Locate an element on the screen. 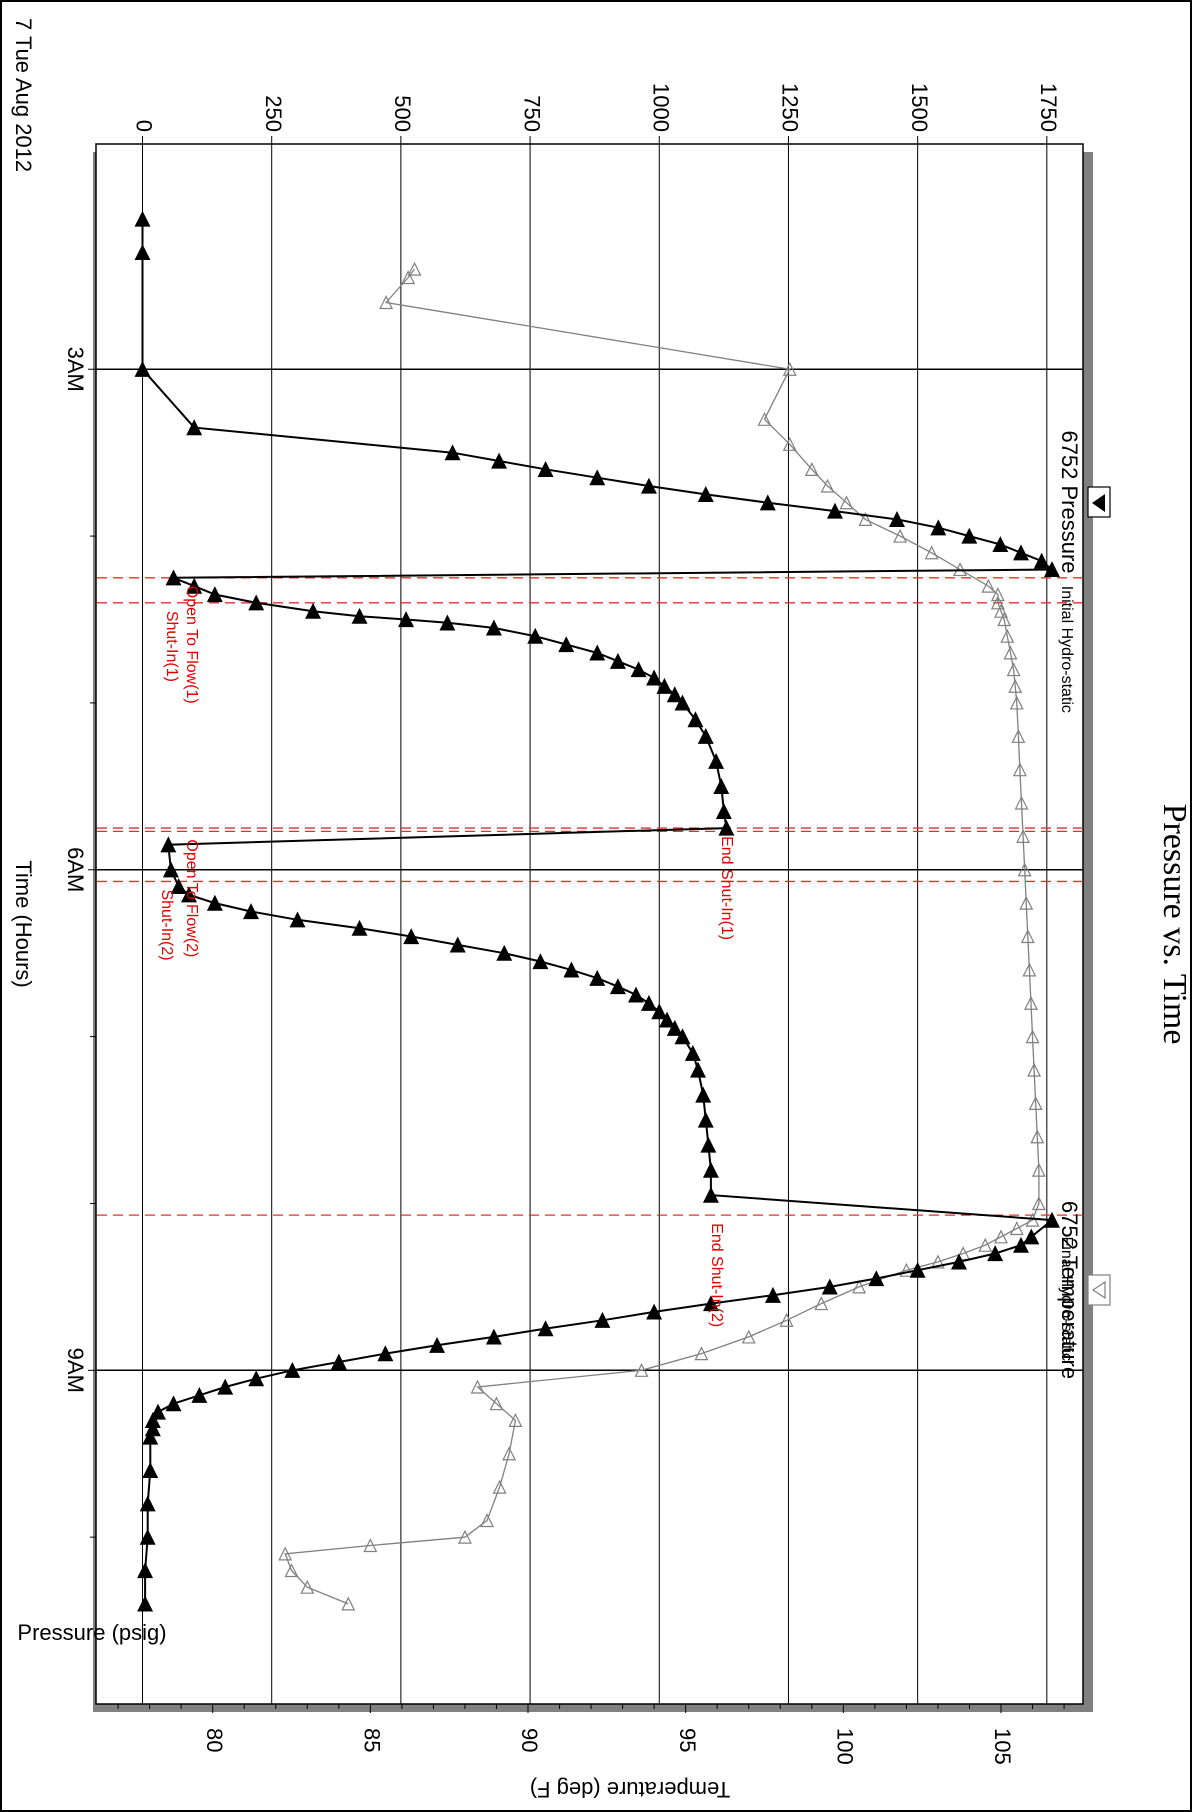  legend-pressure-label: 6752 Pressure is located at coordinates (1069, 501).